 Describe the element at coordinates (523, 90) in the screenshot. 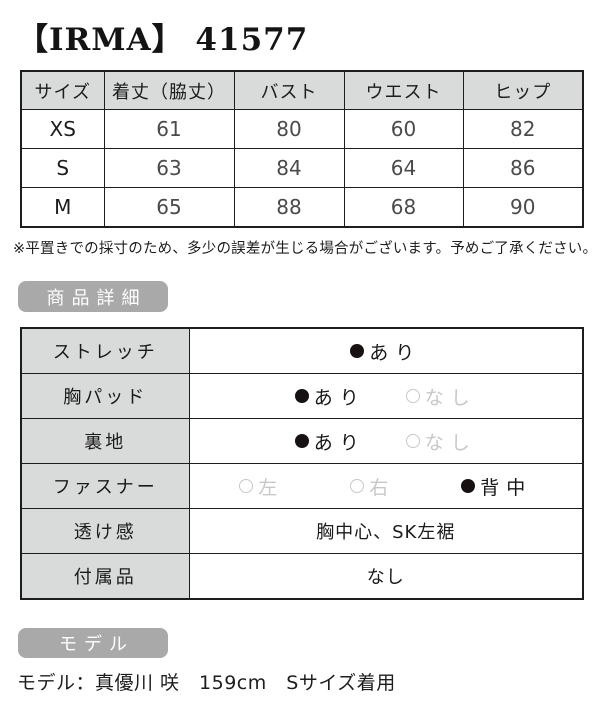

I see `size-column-header: ヒップ` at that location.